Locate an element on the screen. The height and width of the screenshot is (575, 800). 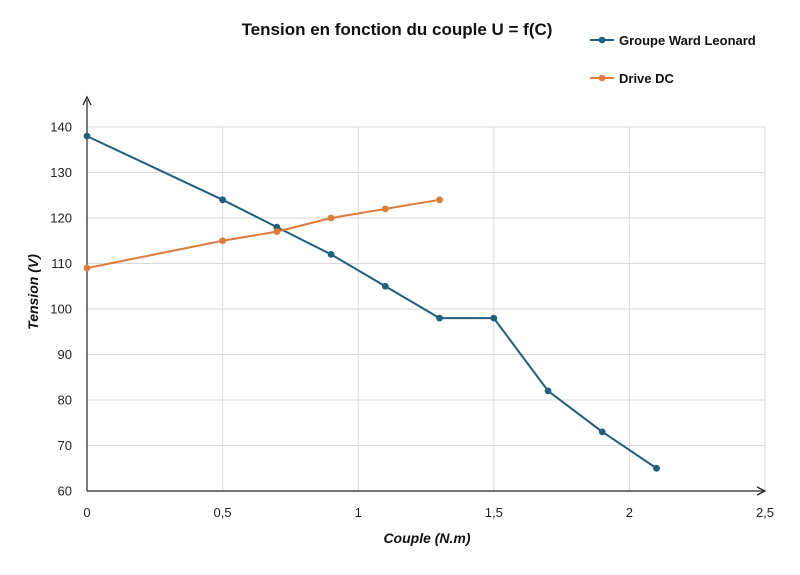
y-tick-label: 130 is located at coordinates (61, 172).